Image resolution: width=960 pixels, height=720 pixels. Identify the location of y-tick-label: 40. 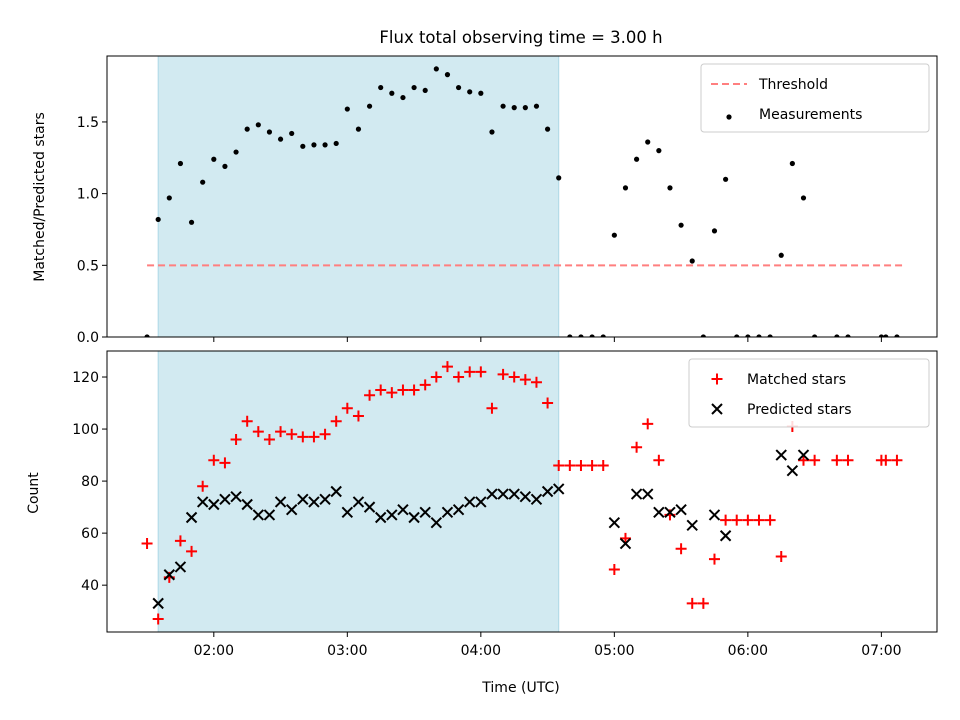
(90, 586).